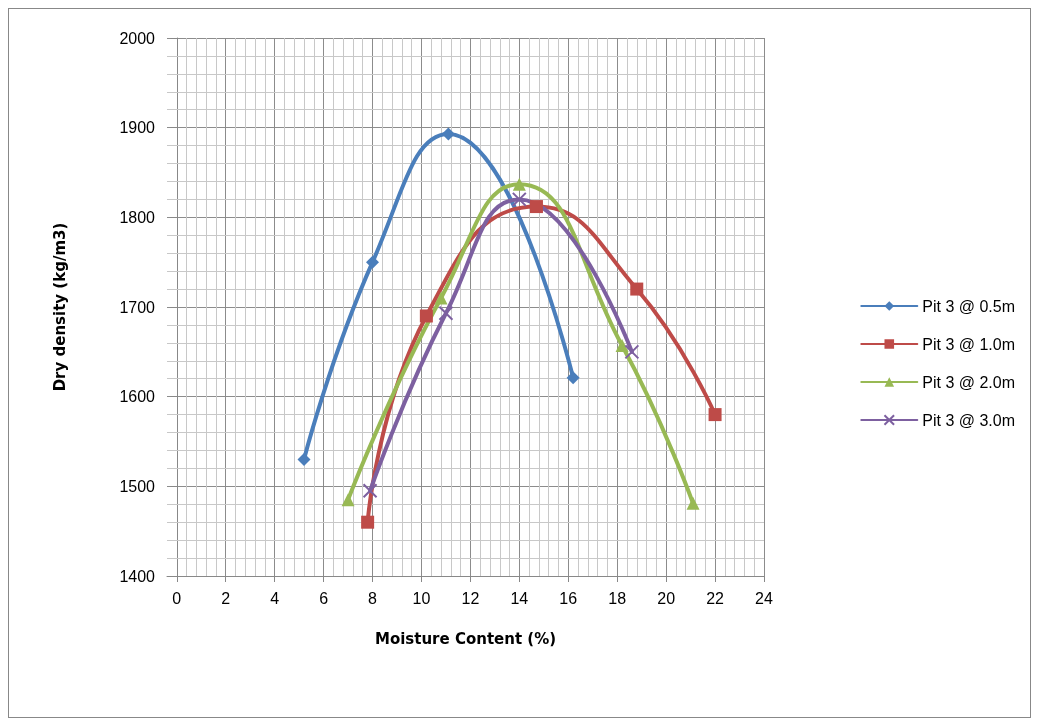 The image size is (1039, 726). I want to click on x-tick-label: 4, so click(275, 598).